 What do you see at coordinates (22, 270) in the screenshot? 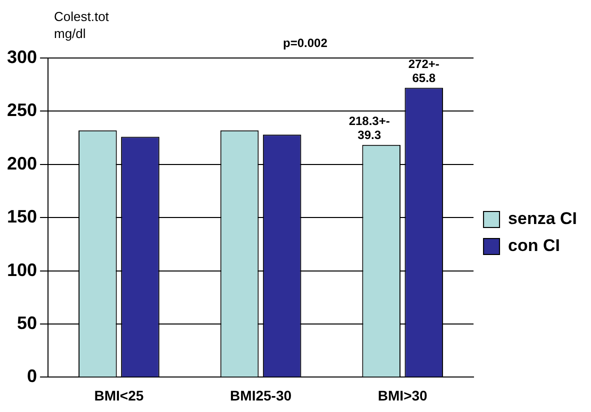
I see `y-tick-label: 100` at bounding box center [22, 270].